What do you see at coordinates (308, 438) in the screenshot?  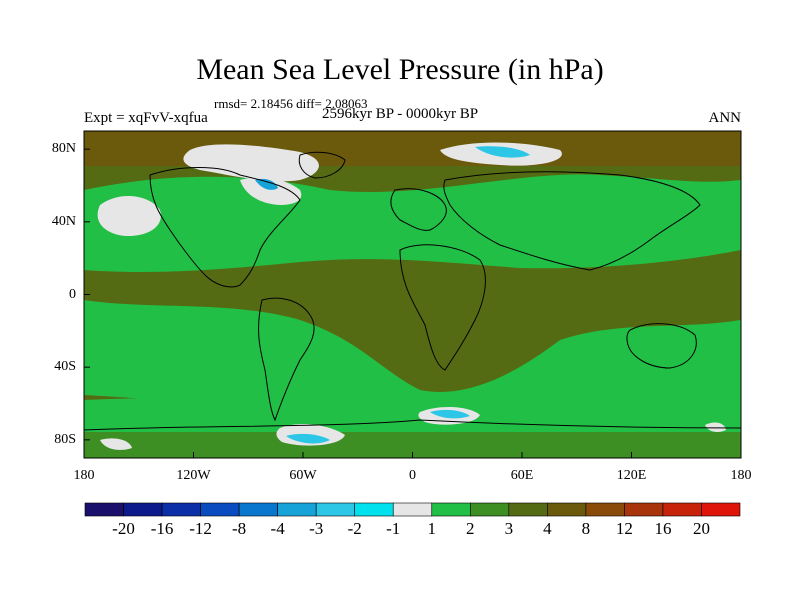 I see `weddell-core` at bounding box center [308, 438].